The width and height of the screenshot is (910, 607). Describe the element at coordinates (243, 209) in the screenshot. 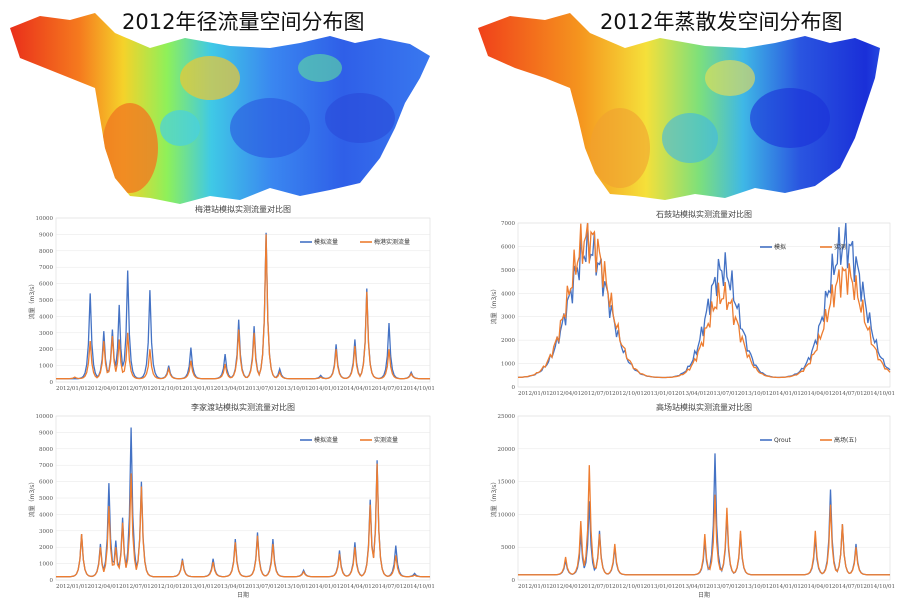

I see `chart-title: 梅港站模拟实测流量对比图` at that location.